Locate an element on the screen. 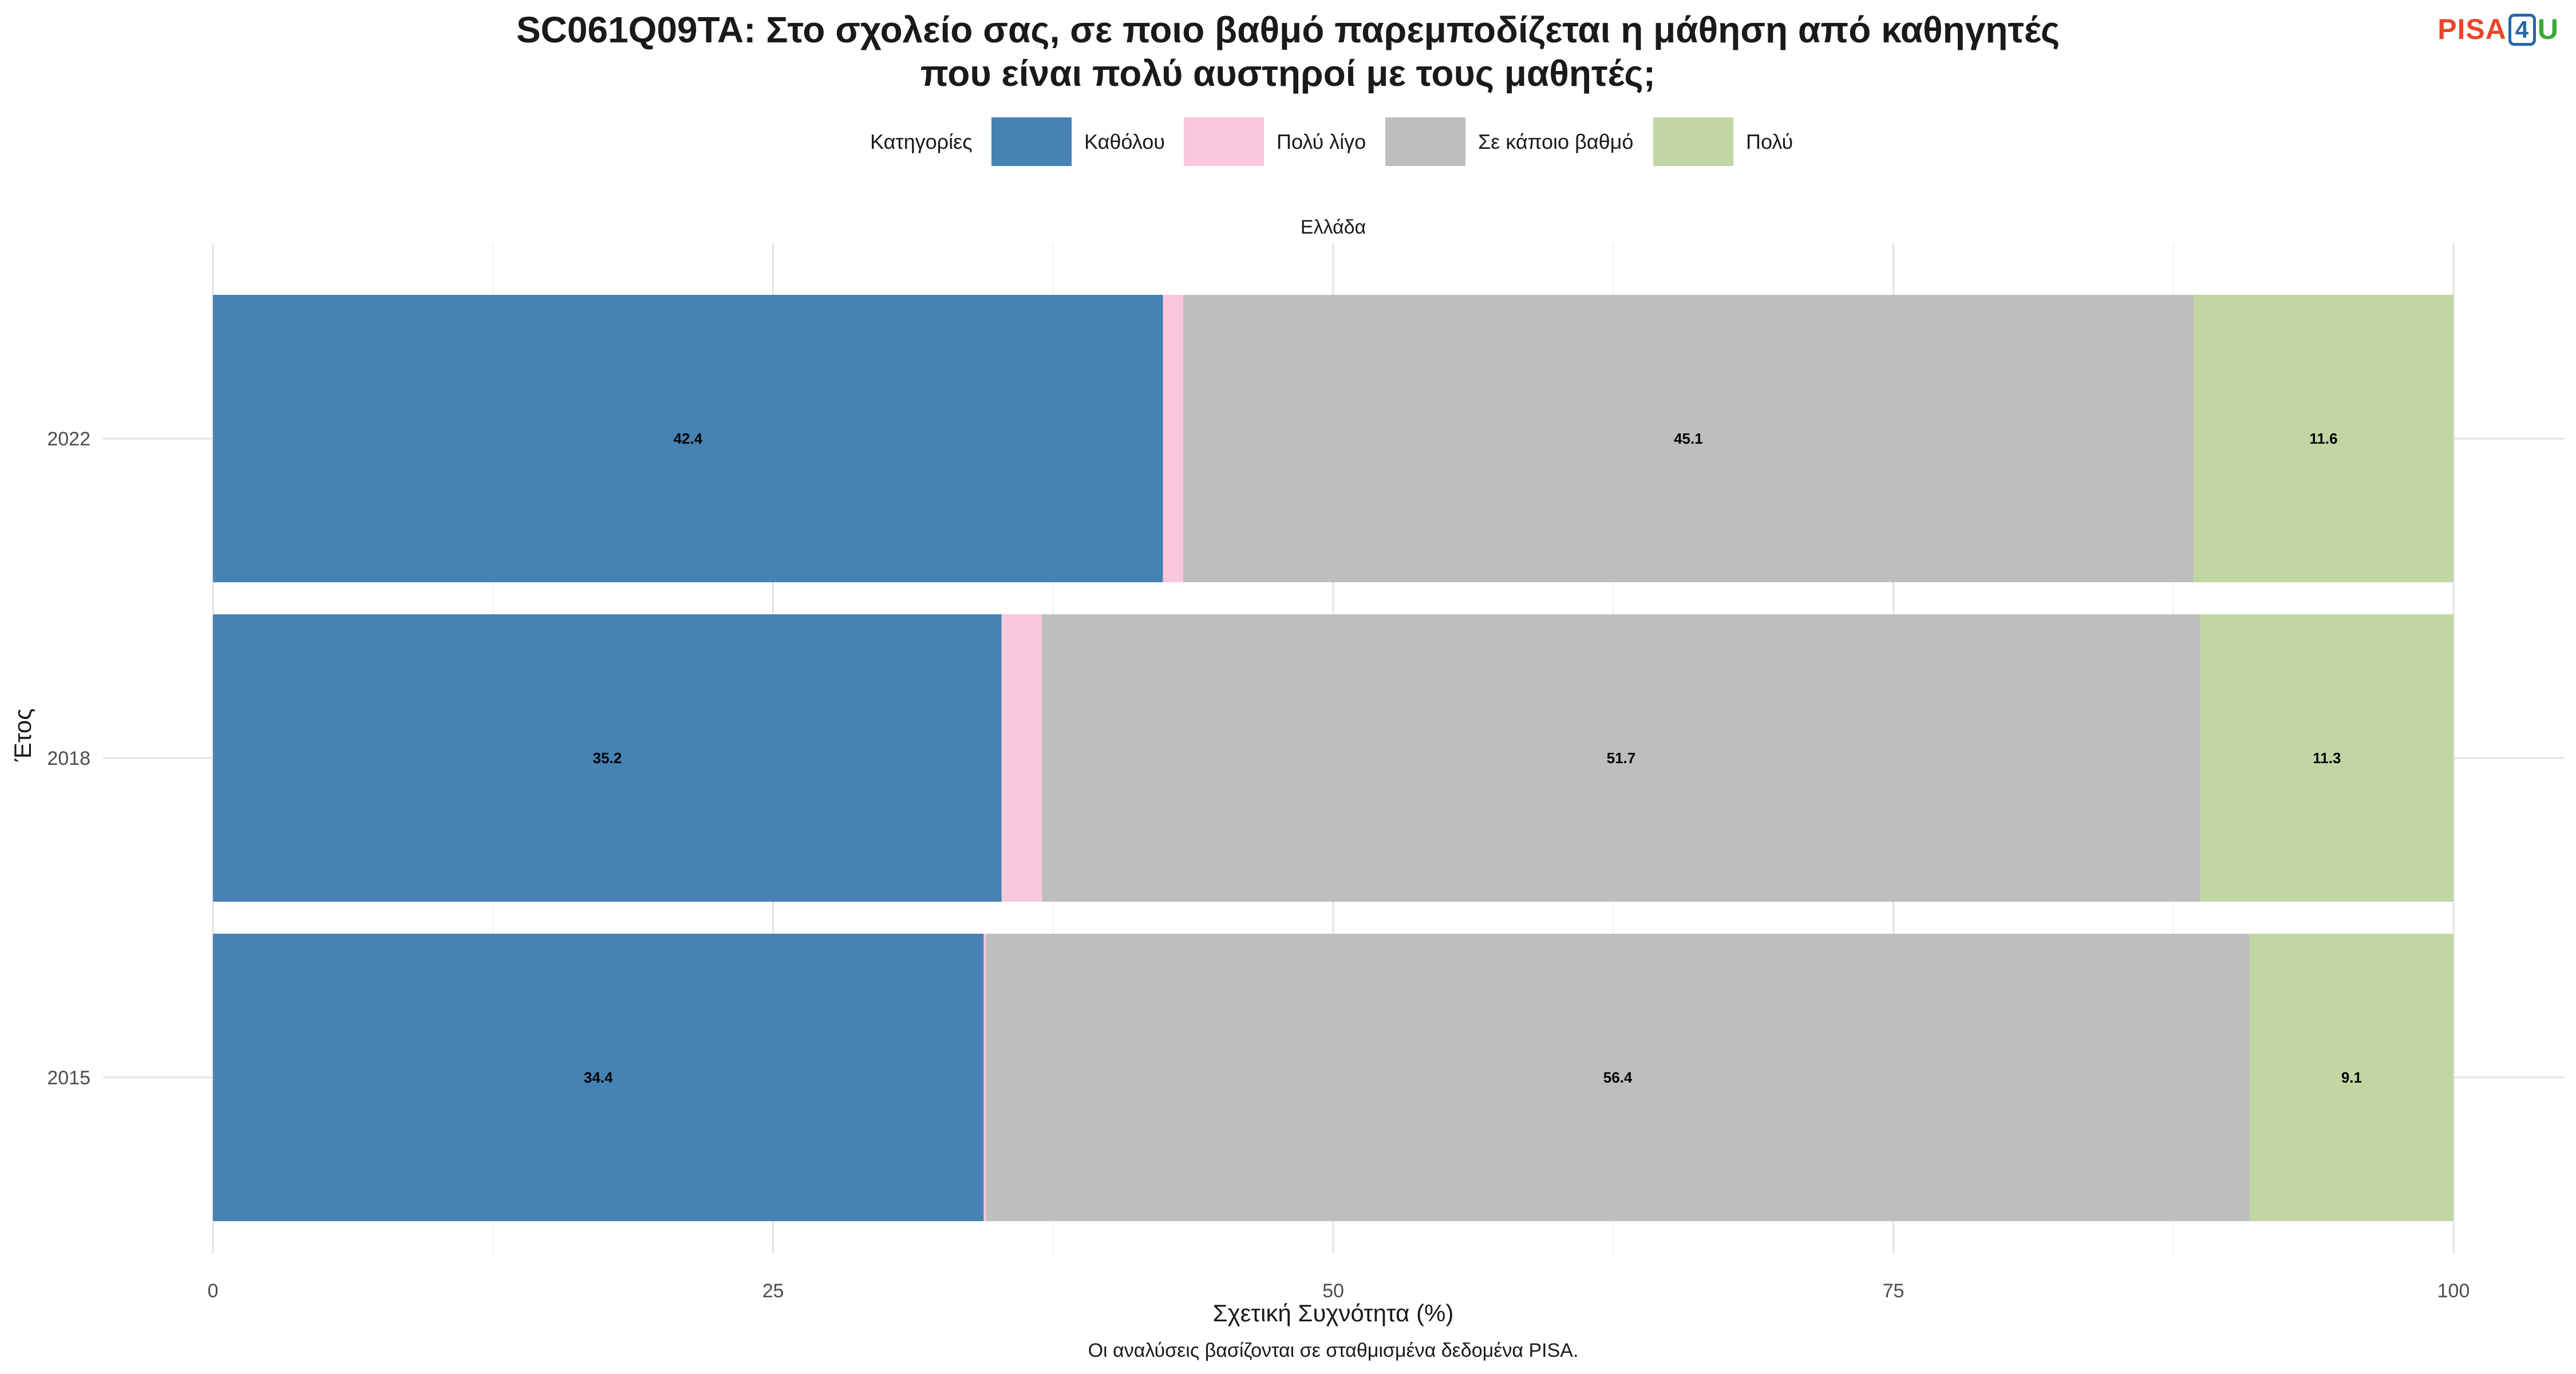 The image size is (2576, 1374). legend-swatch-poly is located at coordinates (1693, 141).